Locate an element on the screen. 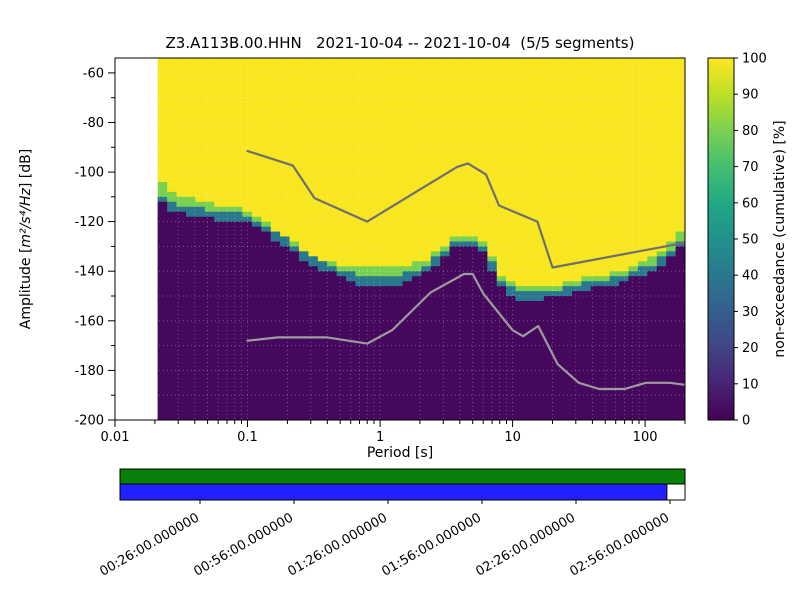 The image size is (800, 600). timeline-tick-label: 00:26:00.000000 is located at coordinates (149, 544).